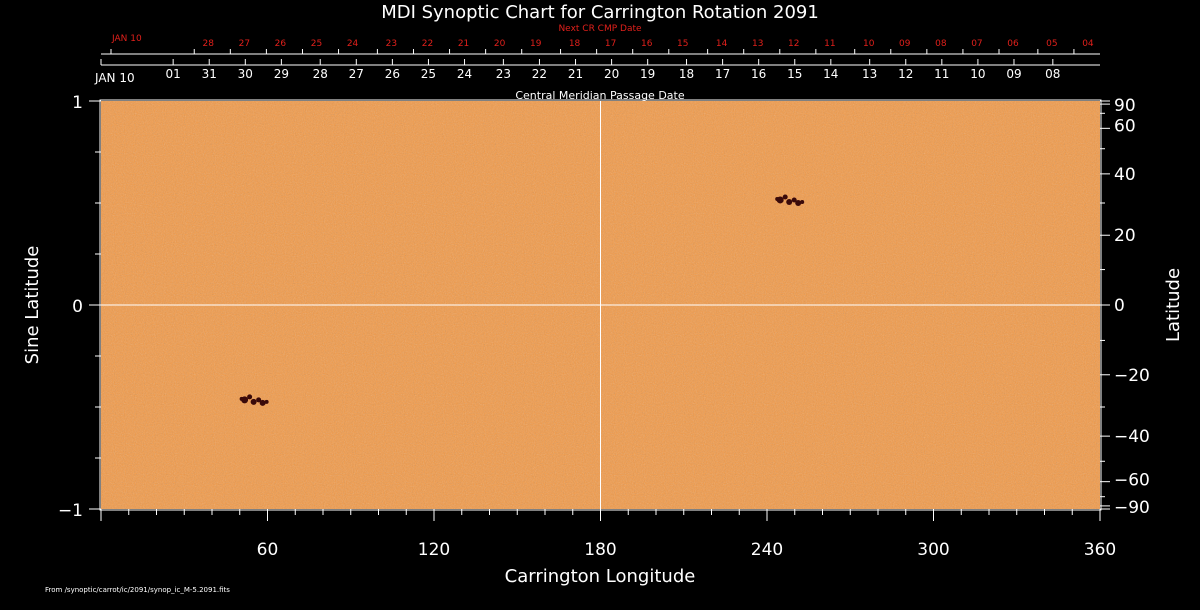 The height and width of the screenshot is (610, 1200). Describe the element at coordinates (1125, 106) in the screenshot. I see `y-right-tick-label: 90` at that location.